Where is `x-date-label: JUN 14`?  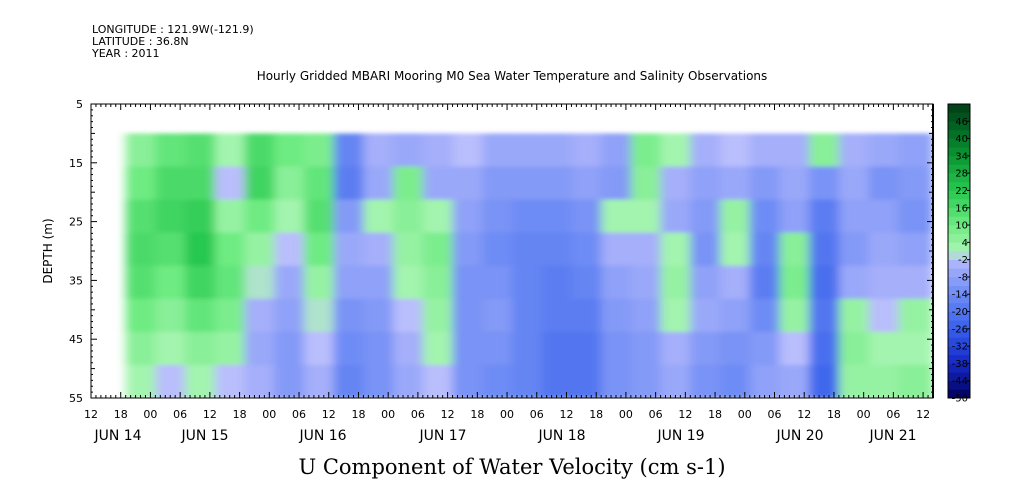 x-date-label: JUN 14 is located at coordinates (117, 436).